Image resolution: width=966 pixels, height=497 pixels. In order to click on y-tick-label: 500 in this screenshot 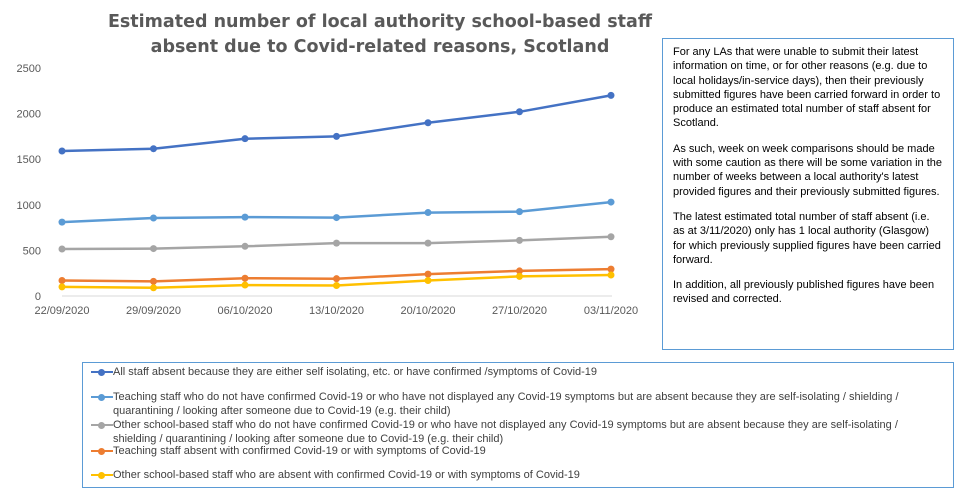, I will do `click(32, 251)`.